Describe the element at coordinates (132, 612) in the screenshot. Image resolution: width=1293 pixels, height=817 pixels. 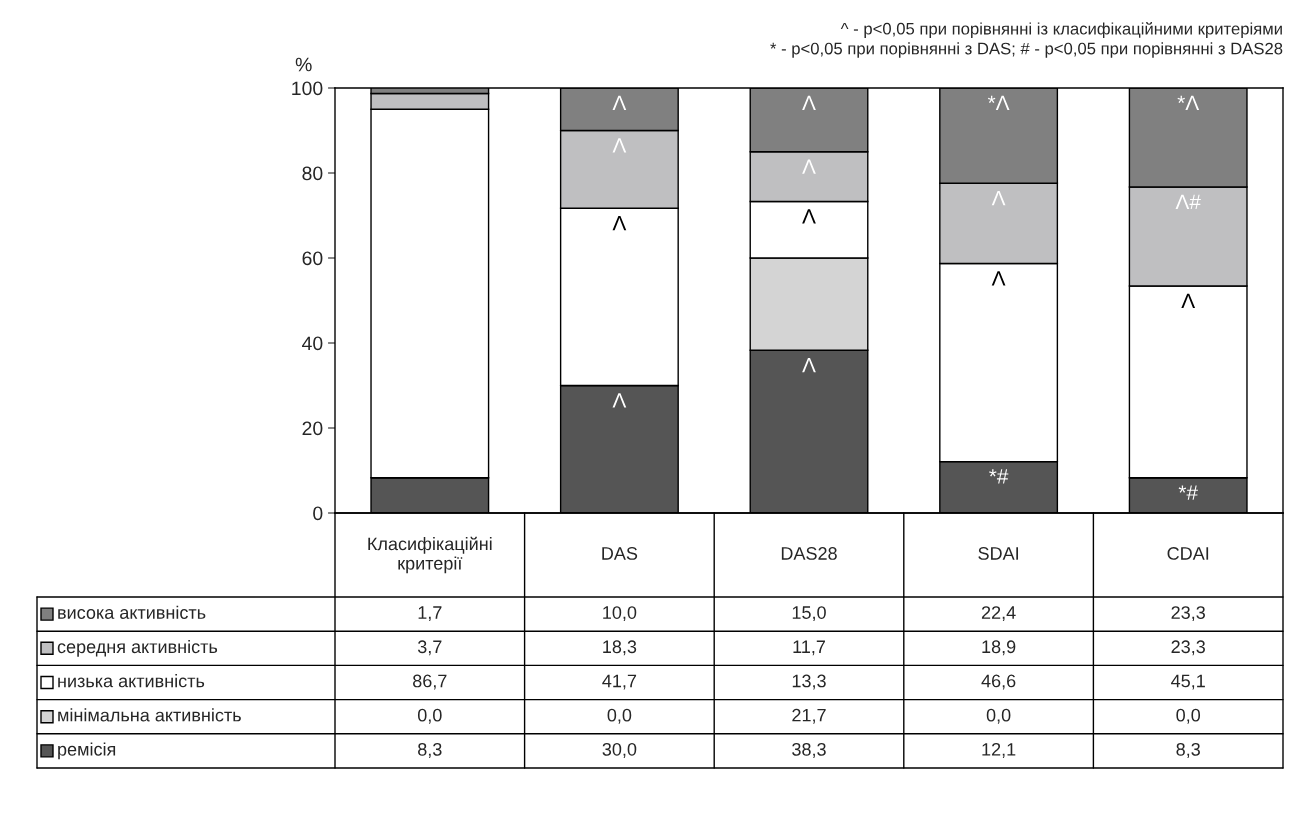
I see `legend-label: висока активність` at that location.